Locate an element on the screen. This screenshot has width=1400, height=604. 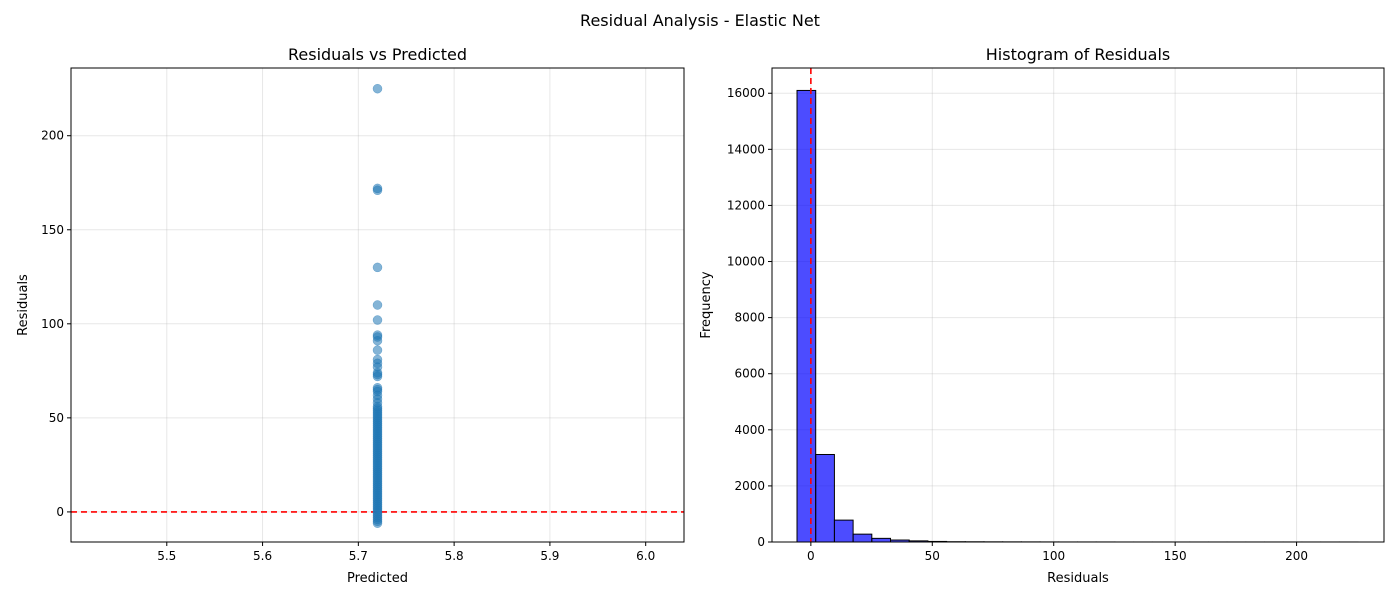
scatter-x-ticks: 5.5 5.6 5.7 5.8 5.9 6.0 is located at coordinates (406, 552).